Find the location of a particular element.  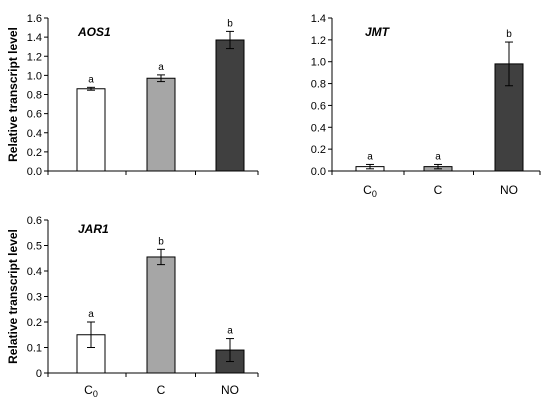

jar1-significance-c0: a is located at coordinates (91, 314).